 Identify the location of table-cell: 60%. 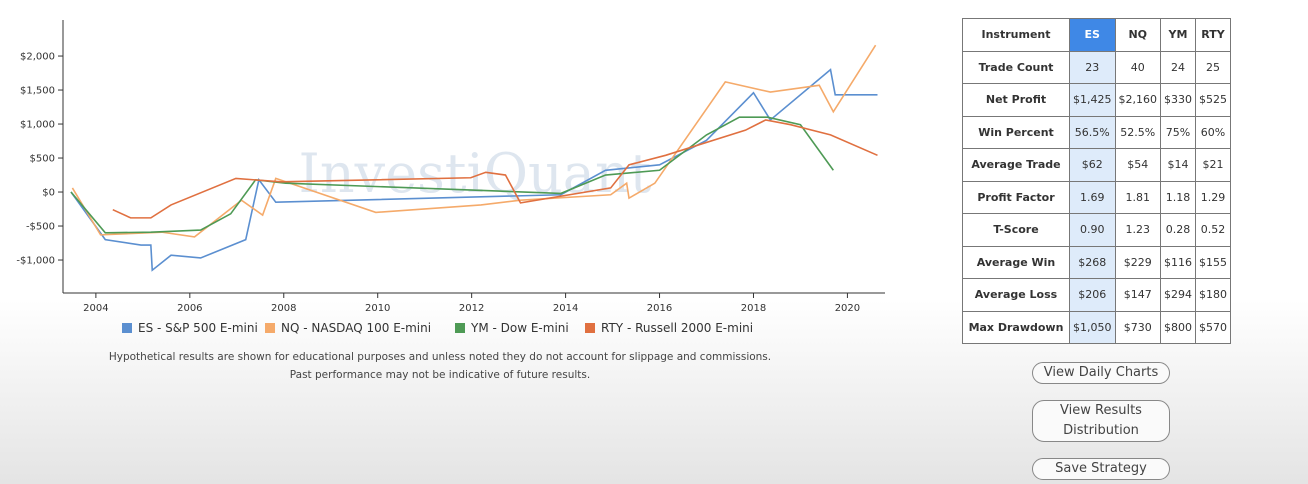
(1213, 132).